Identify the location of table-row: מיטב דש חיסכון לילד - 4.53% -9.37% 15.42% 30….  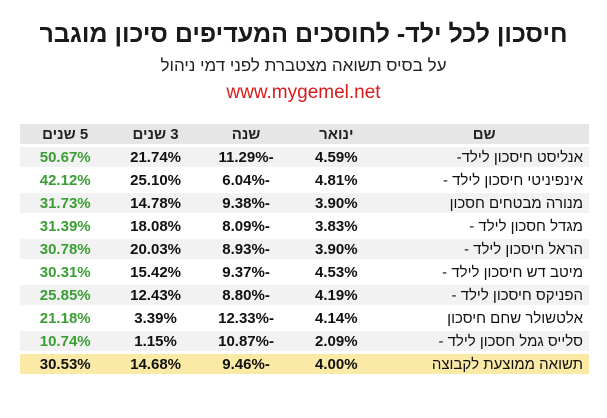
(304, 272).